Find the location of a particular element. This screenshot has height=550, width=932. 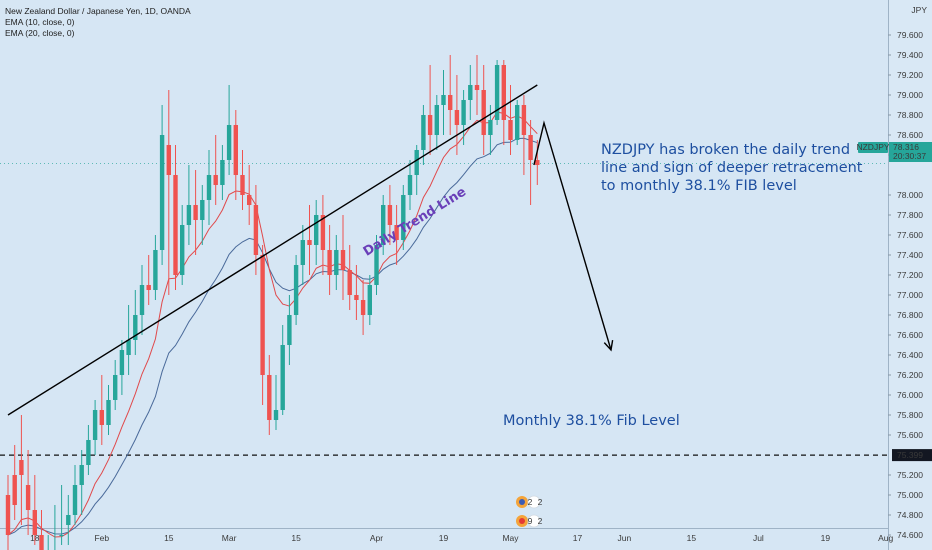

price-tick-label: 75.200 is located at coordinates (910, 475).